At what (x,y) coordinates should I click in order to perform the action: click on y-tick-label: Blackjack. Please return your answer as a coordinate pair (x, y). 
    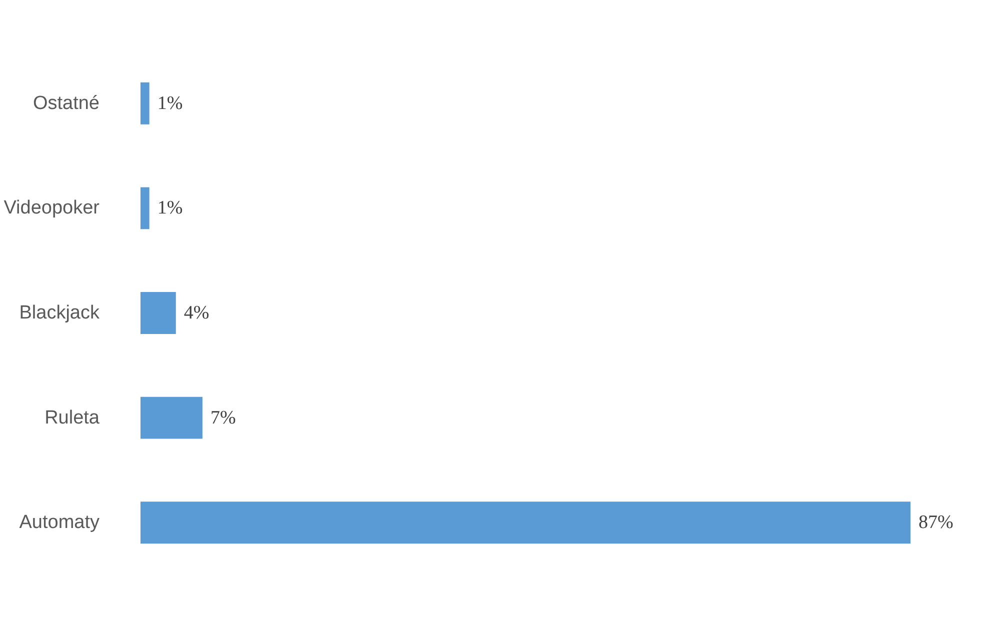
    Looking at the image, I should click on (59, 313).